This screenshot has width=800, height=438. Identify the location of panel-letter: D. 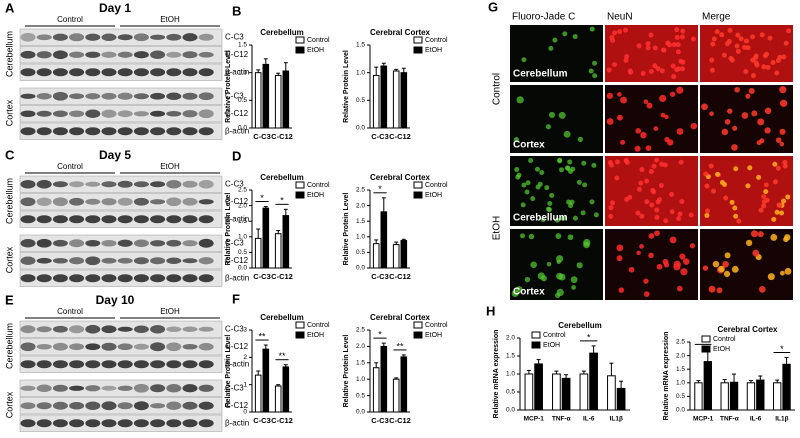
(236, 155).